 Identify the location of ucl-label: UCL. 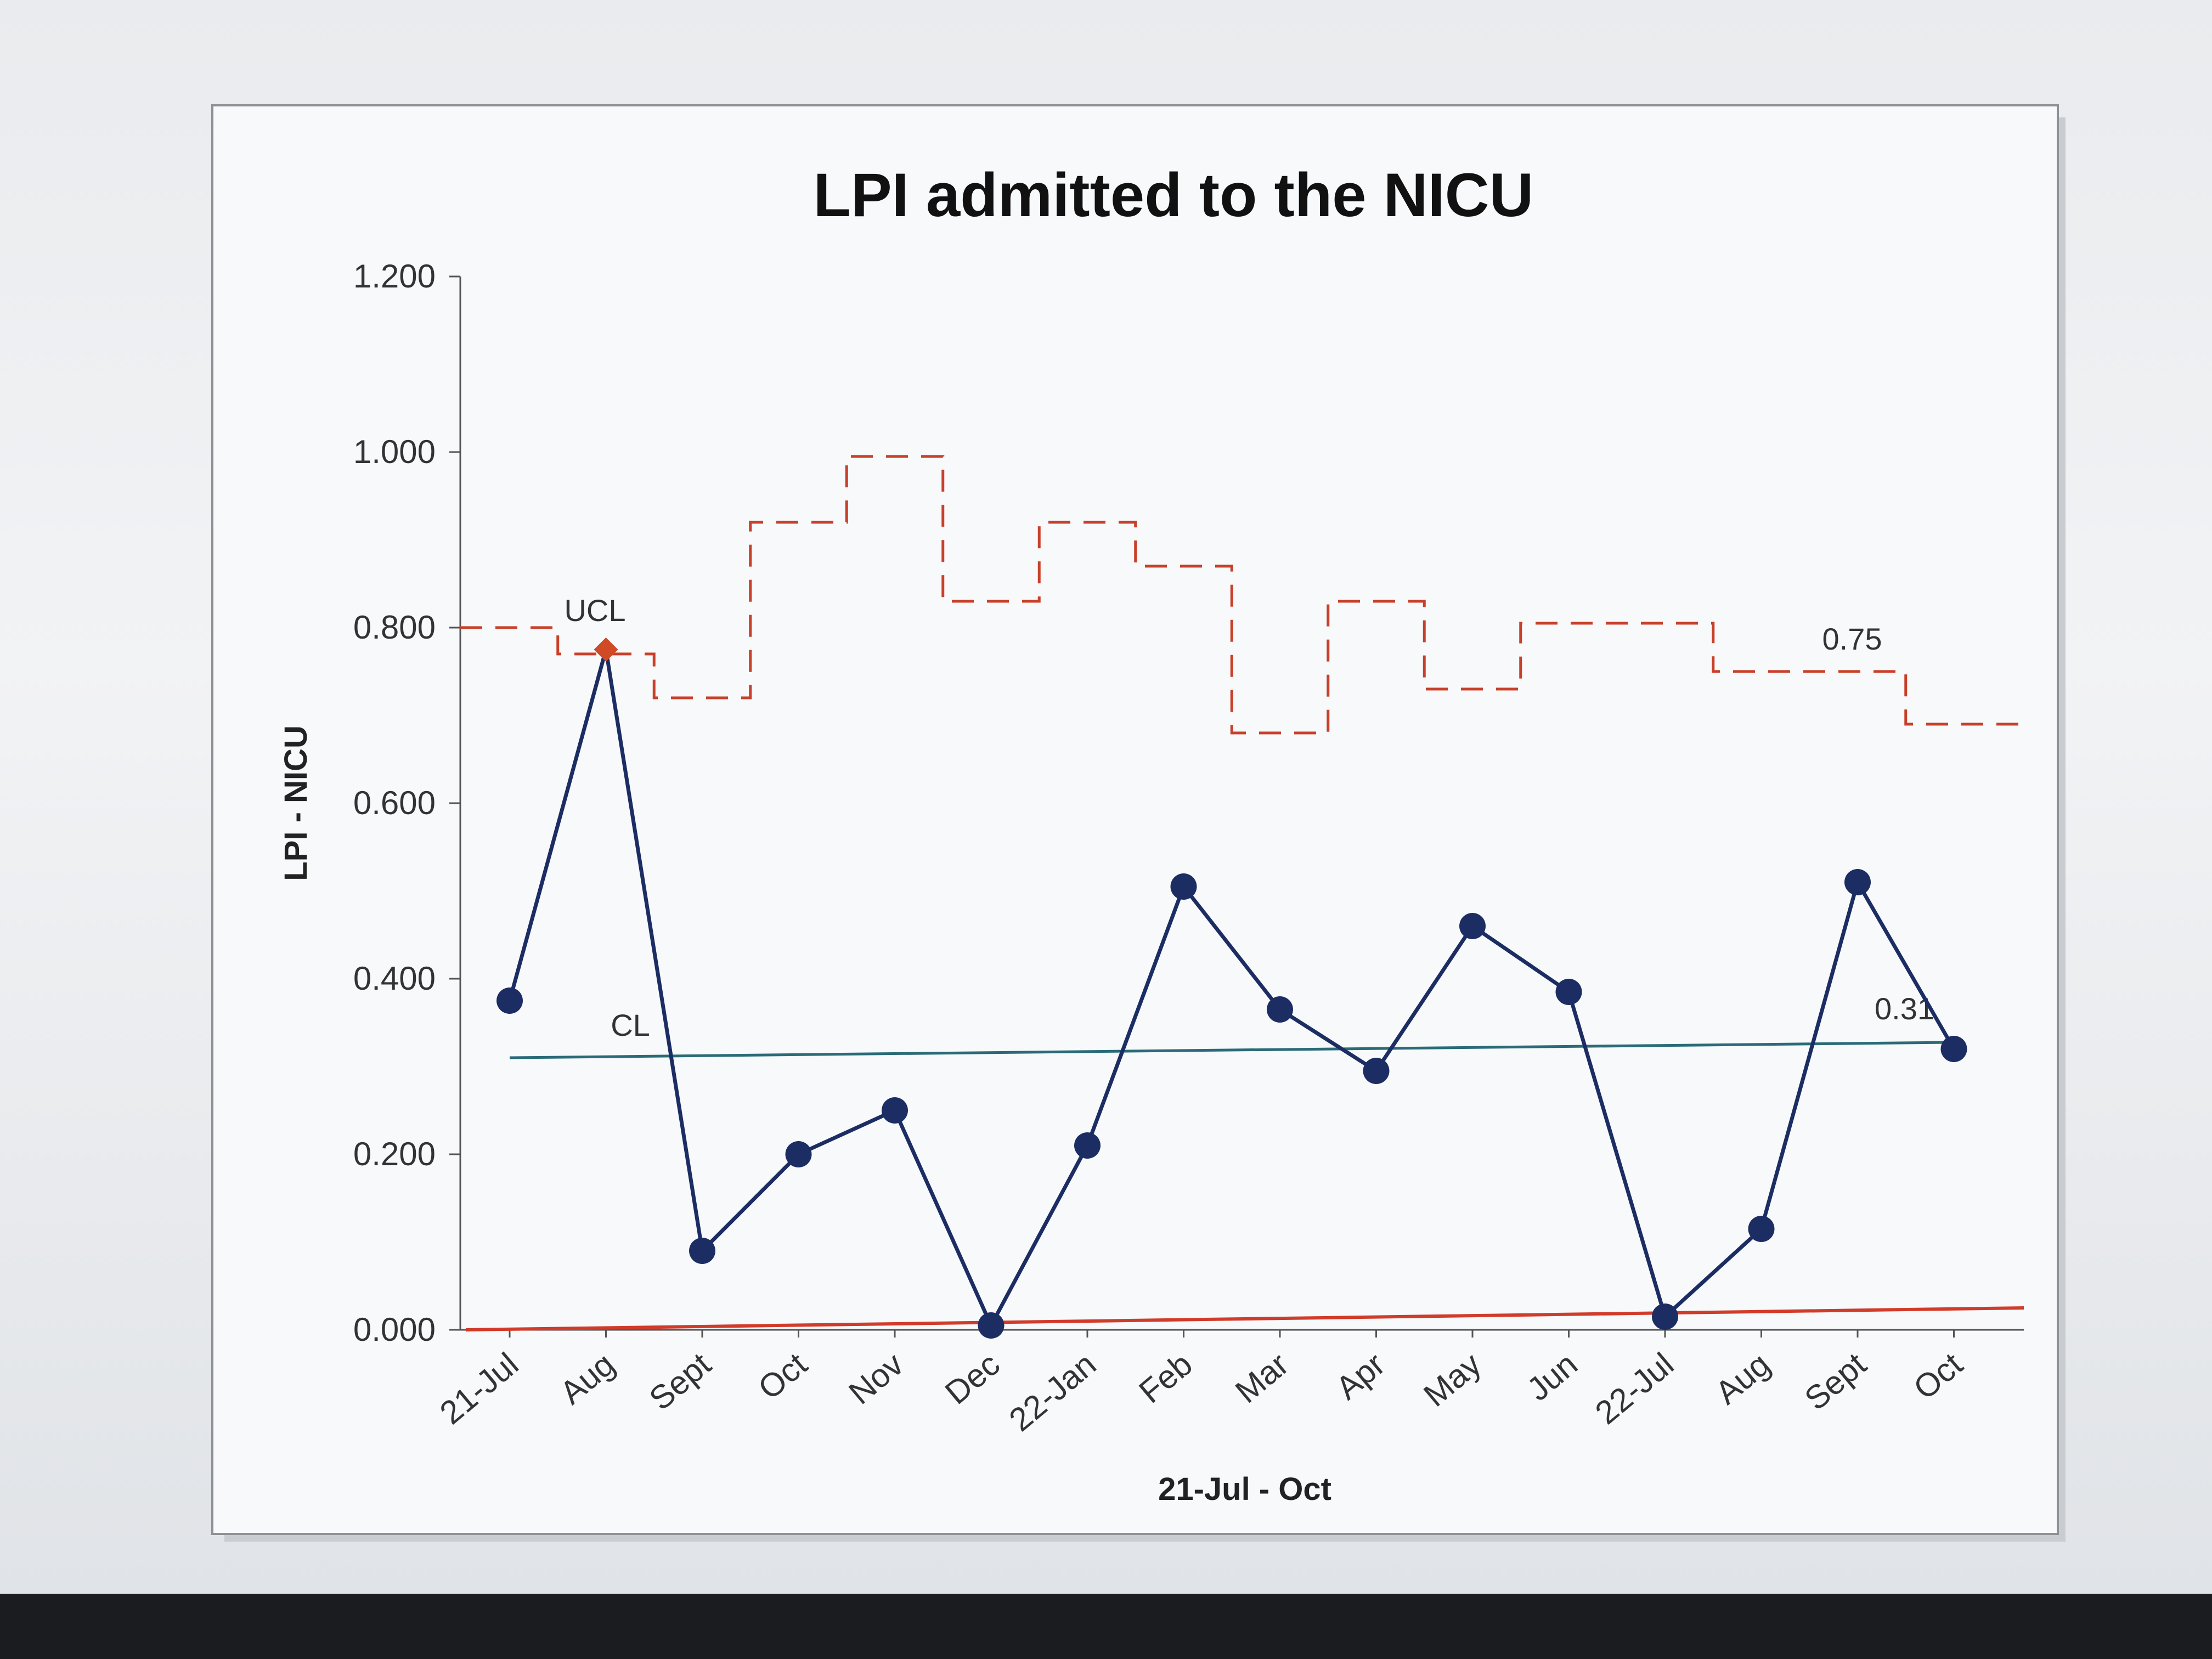
(594, 610).